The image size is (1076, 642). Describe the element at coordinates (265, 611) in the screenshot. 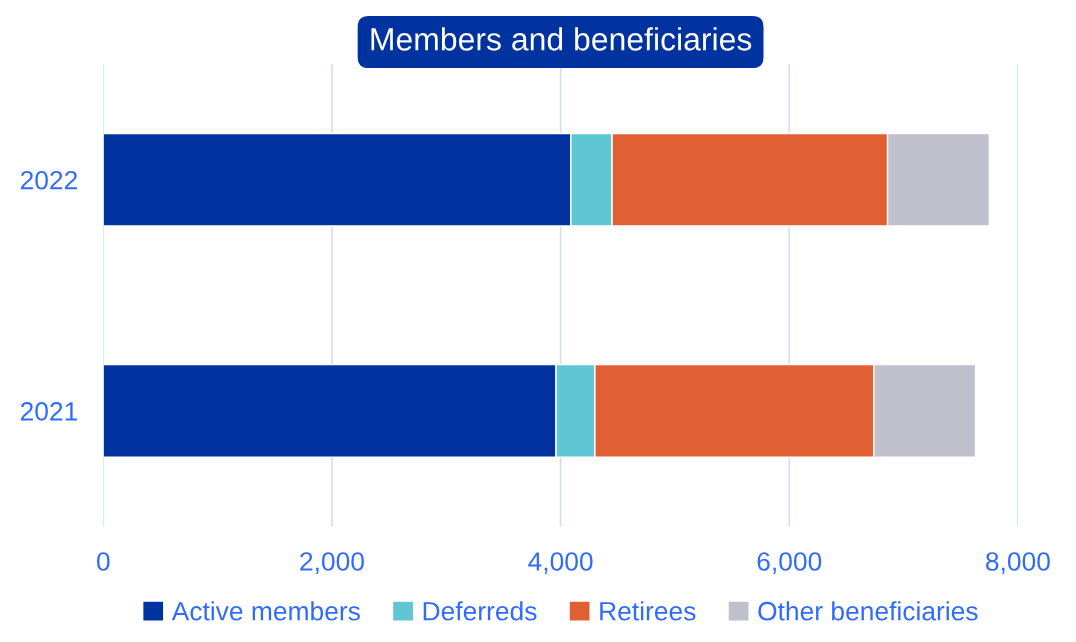

I see `legend-label: Active members` at that location.